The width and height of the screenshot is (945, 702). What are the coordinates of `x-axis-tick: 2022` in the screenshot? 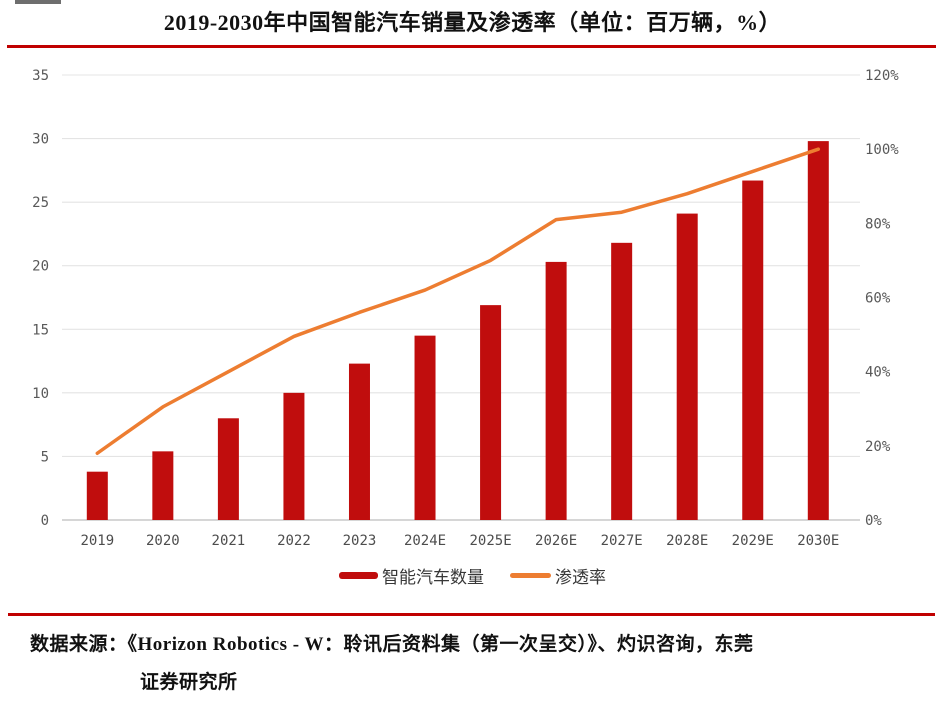 It's located at (294, 541).